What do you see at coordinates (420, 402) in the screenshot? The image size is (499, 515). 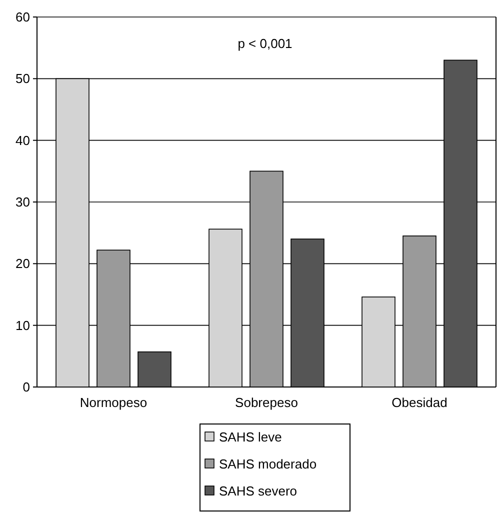 I see `x-tick-label: Obesidad` at bounding box center [420, 402].